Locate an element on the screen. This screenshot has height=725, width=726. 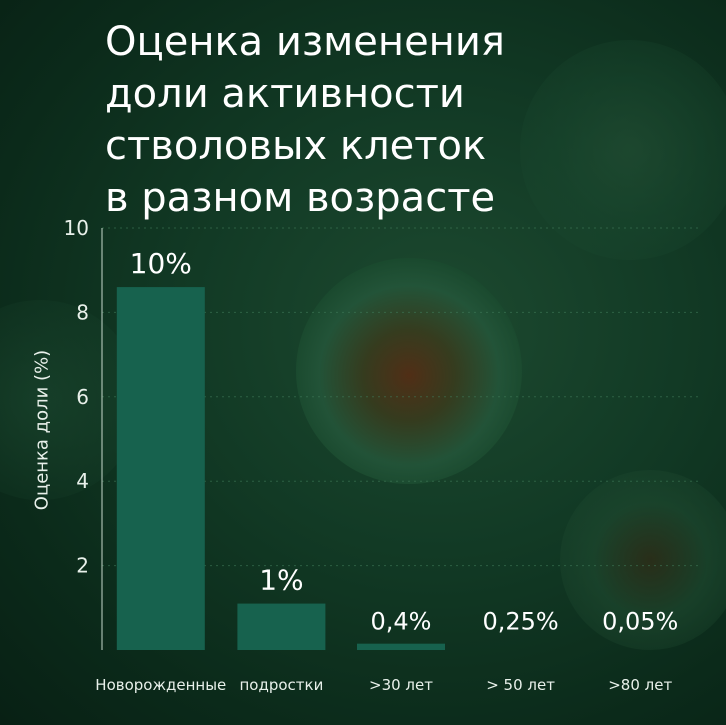
data-label: 1% is located at coordinates (281, 580).